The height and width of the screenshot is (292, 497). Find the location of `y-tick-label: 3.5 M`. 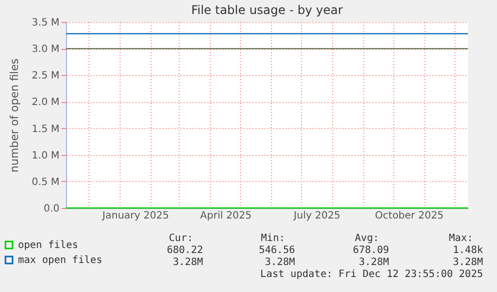

y-tick-label: 3.5 M is located at coordinates (46, 23).